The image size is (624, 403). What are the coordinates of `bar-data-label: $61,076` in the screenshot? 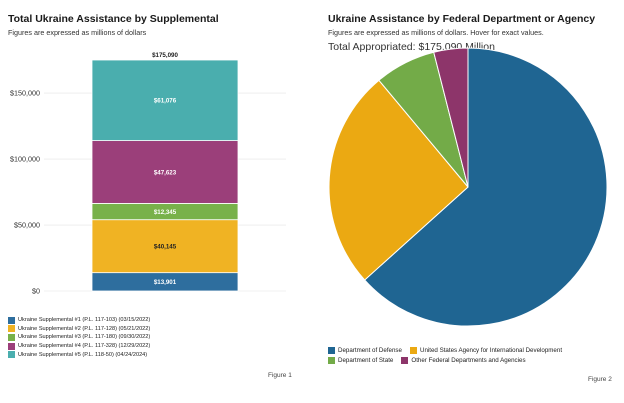 It's located at (165, 101).